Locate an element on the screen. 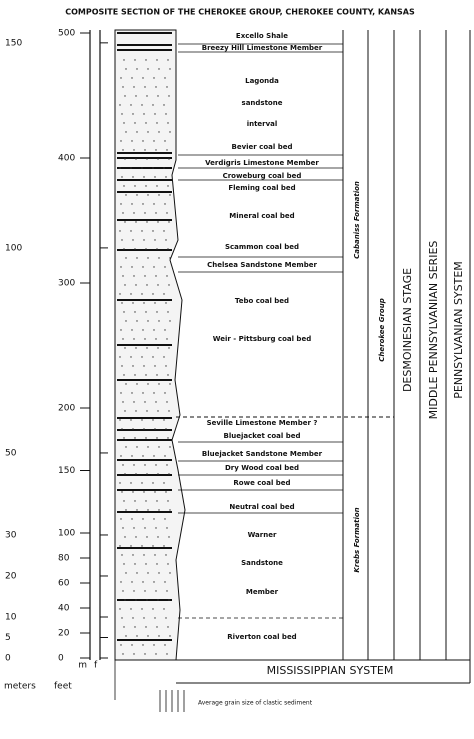 The image size is (474, 739). meters-tick-label: 100 is located at coordinates (13, 248).